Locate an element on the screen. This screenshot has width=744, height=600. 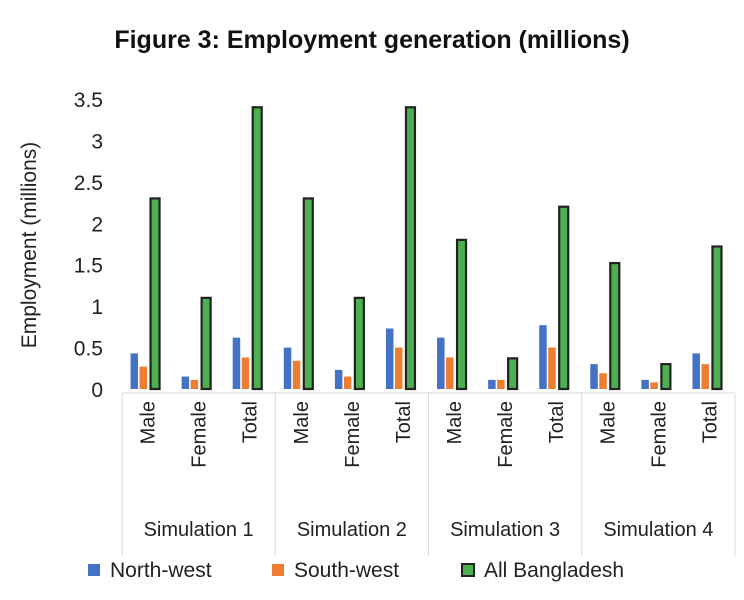
x-group-label: Simulation 4 is located at coordinates (658, 530).